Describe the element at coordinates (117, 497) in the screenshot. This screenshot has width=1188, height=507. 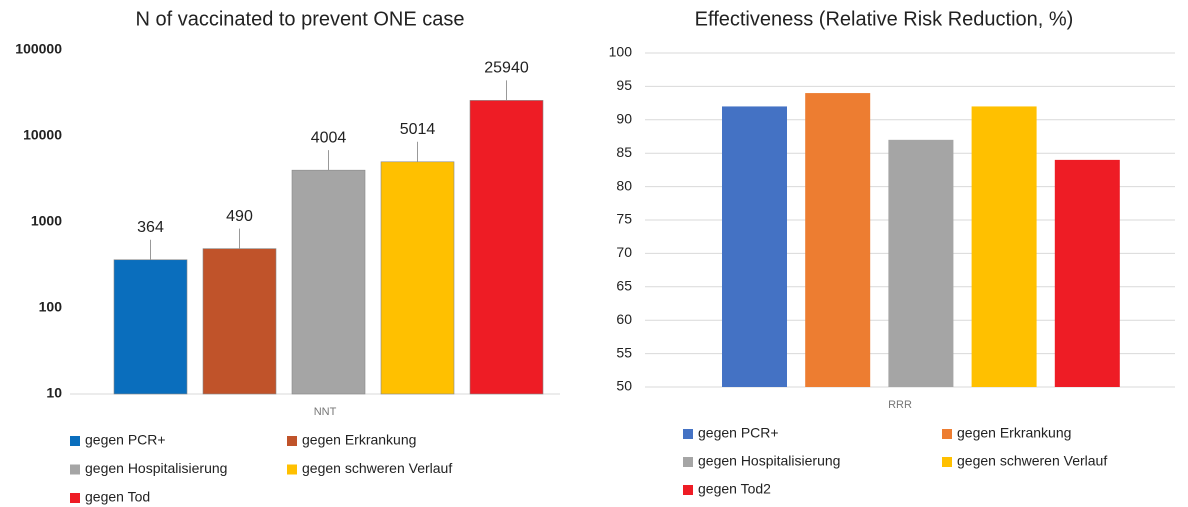
I see `legend-label: gegen Tod` at that location.